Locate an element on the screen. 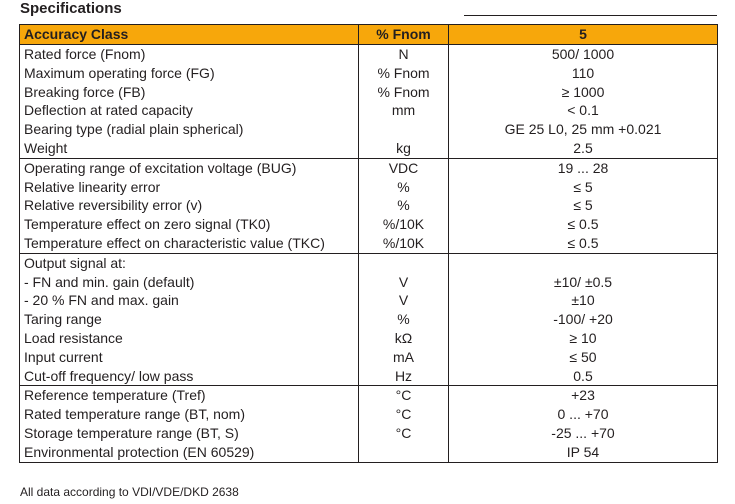  table-row: Relative reversibility error (v)% ≤ 5 is located at coordinates (368, 206).